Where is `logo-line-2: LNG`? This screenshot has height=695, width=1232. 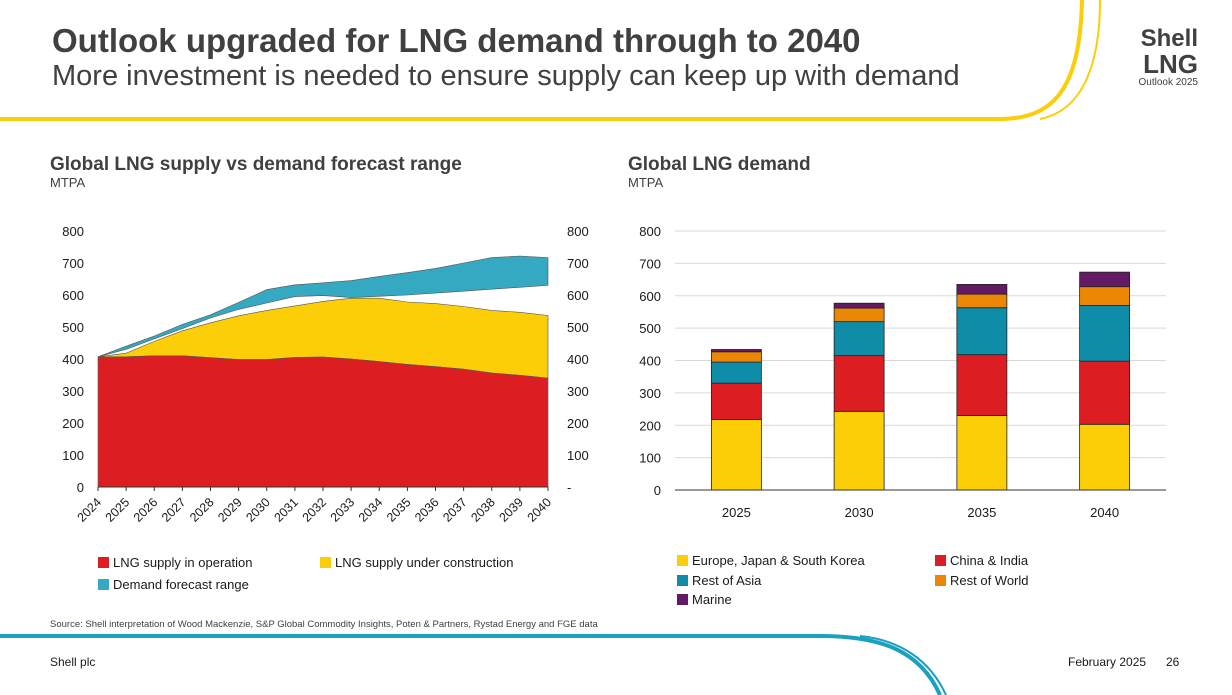
logo-line-2: LNG is located at coordinates (1170, 64).